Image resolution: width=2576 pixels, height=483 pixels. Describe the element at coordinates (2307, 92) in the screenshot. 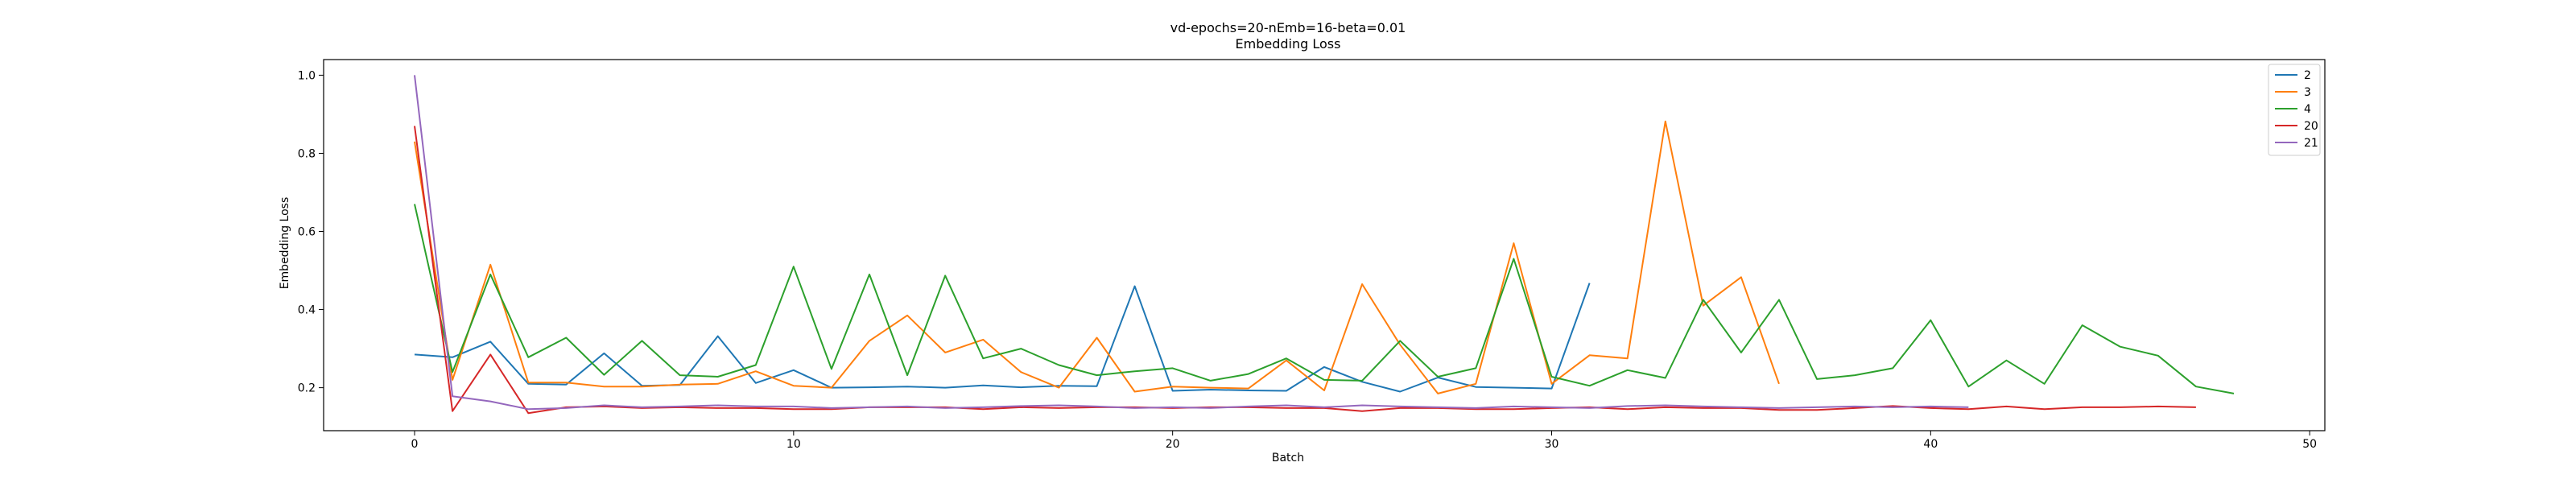

I see `legend-label-3: 3` at that location.